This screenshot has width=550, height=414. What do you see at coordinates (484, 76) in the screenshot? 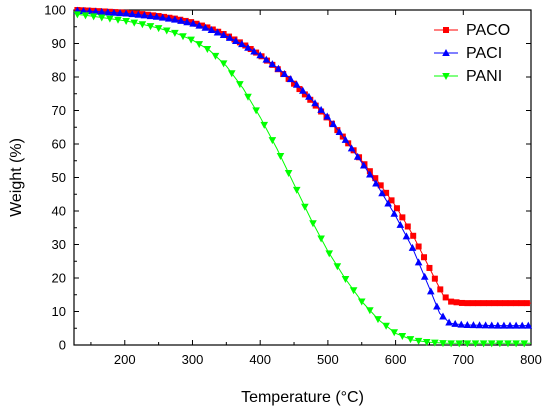
I see `legend-label-pani: PANI` at bounding box center [484, 76].